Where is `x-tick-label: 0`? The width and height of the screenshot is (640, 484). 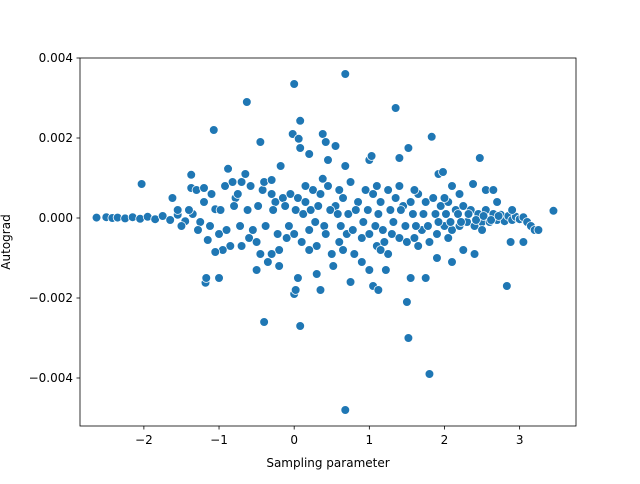
x-tick-label: 0 is located at coordinates (294, 440).